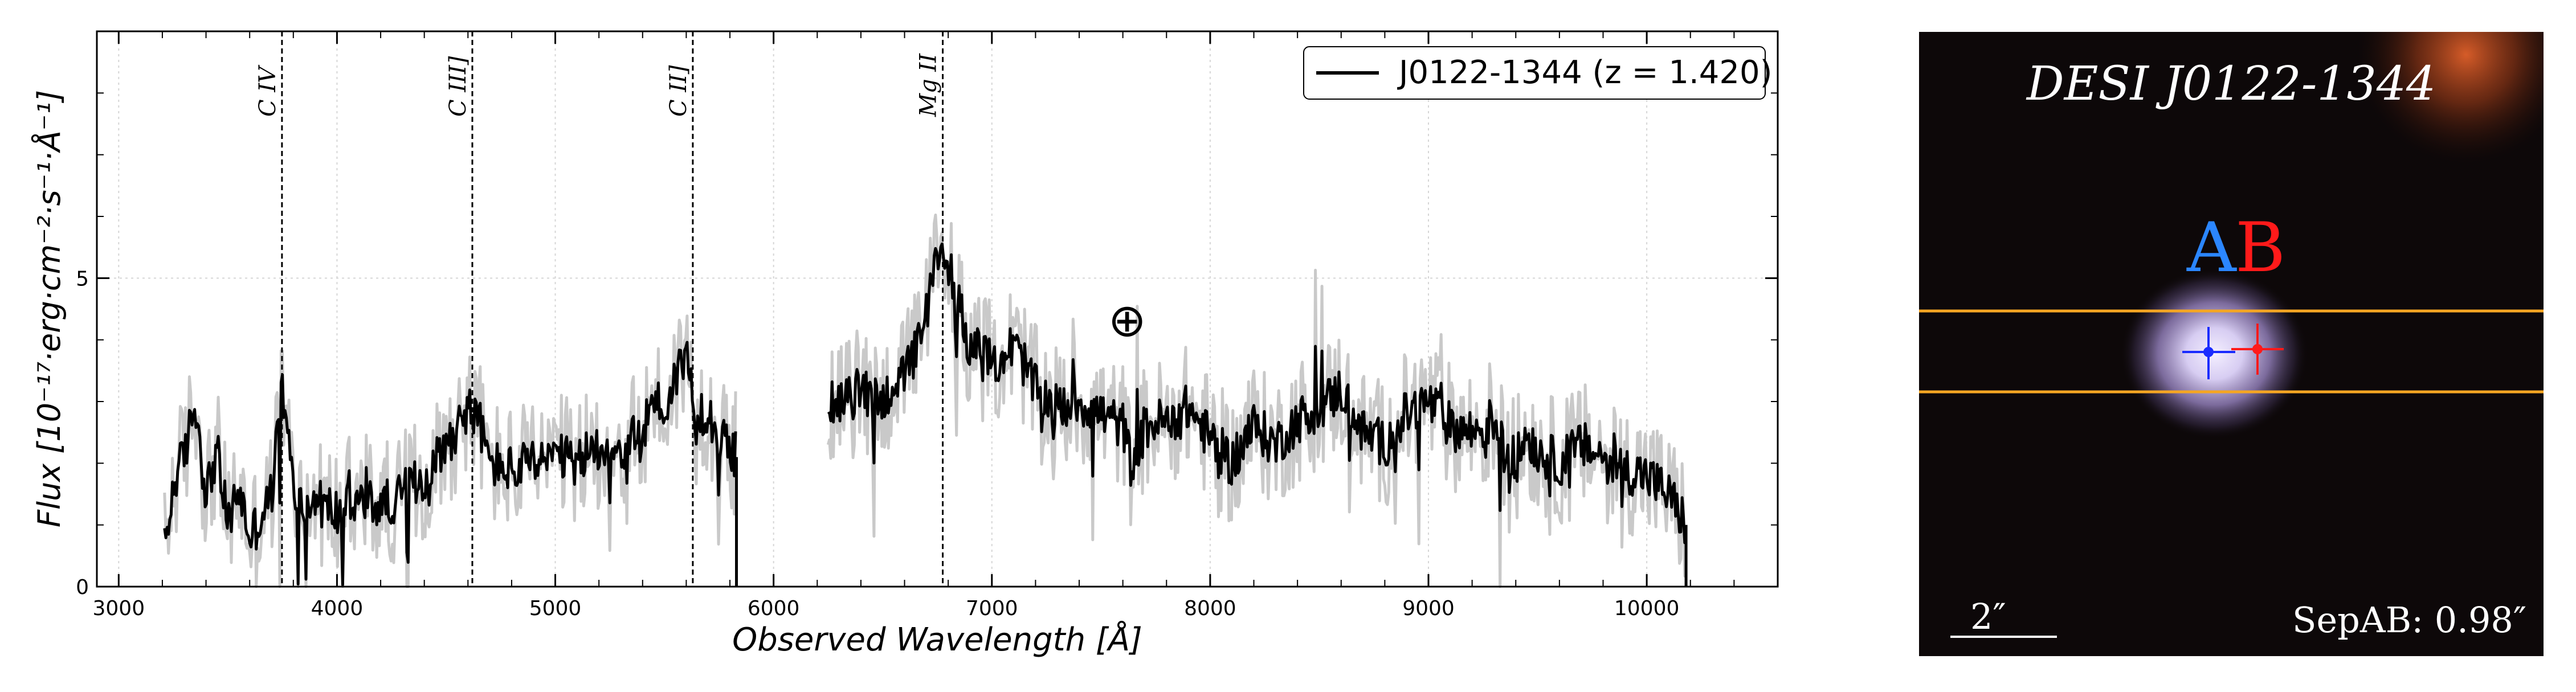 The width and height of the screenshot is (2576, 692). I want to click on x-tick-label: 9000, so click(1429, 608).